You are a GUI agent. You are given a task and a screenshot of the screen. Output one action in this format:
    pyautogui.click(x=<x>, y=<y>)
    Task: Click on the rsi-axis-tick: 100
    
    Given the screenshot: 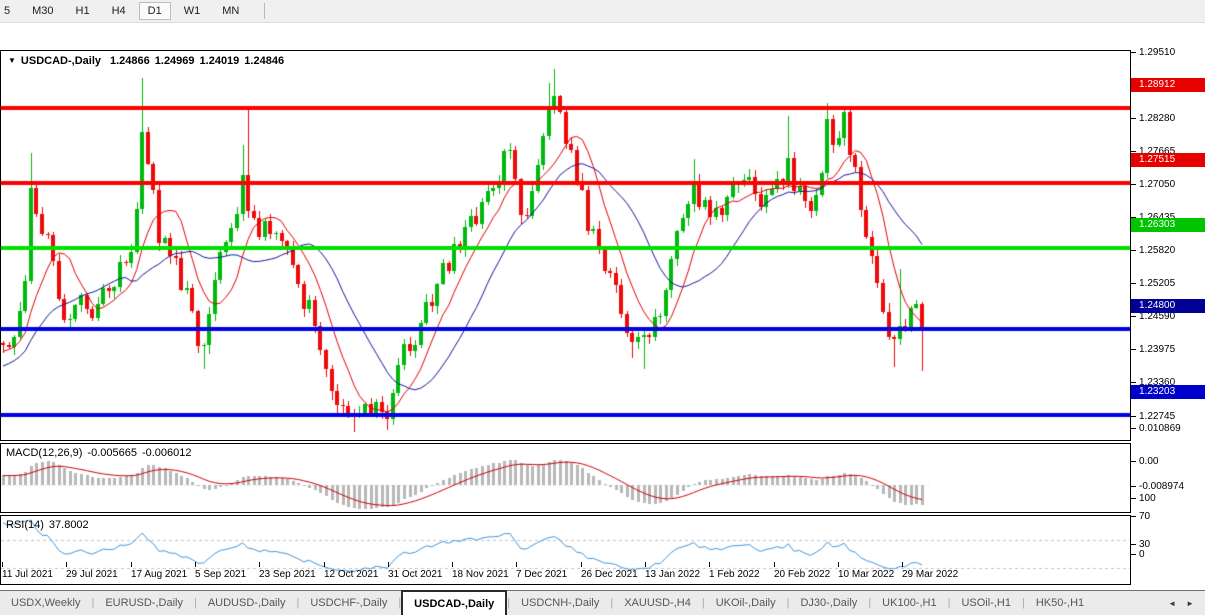 What is the action you would take?
    pyautogui.click(x=1143, y=498)
    